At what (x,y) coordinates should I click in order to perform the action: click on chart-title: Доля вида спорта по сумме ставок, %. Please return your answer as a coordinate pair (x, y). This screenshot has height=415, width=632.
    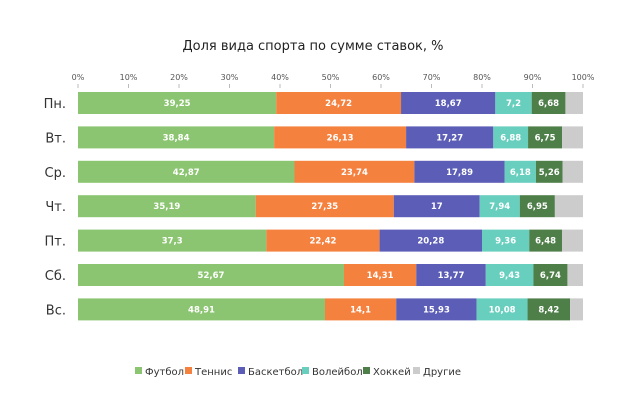
    Looking at the image, I should click on (312, 46).